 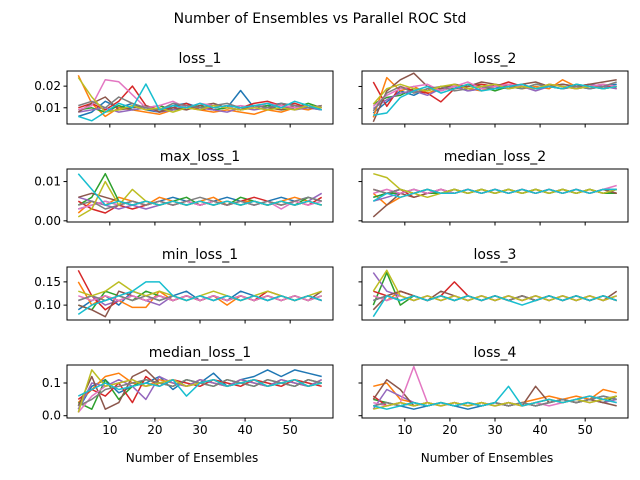 I want to click on panel-title: loss_2, so click(x=495, y=59).